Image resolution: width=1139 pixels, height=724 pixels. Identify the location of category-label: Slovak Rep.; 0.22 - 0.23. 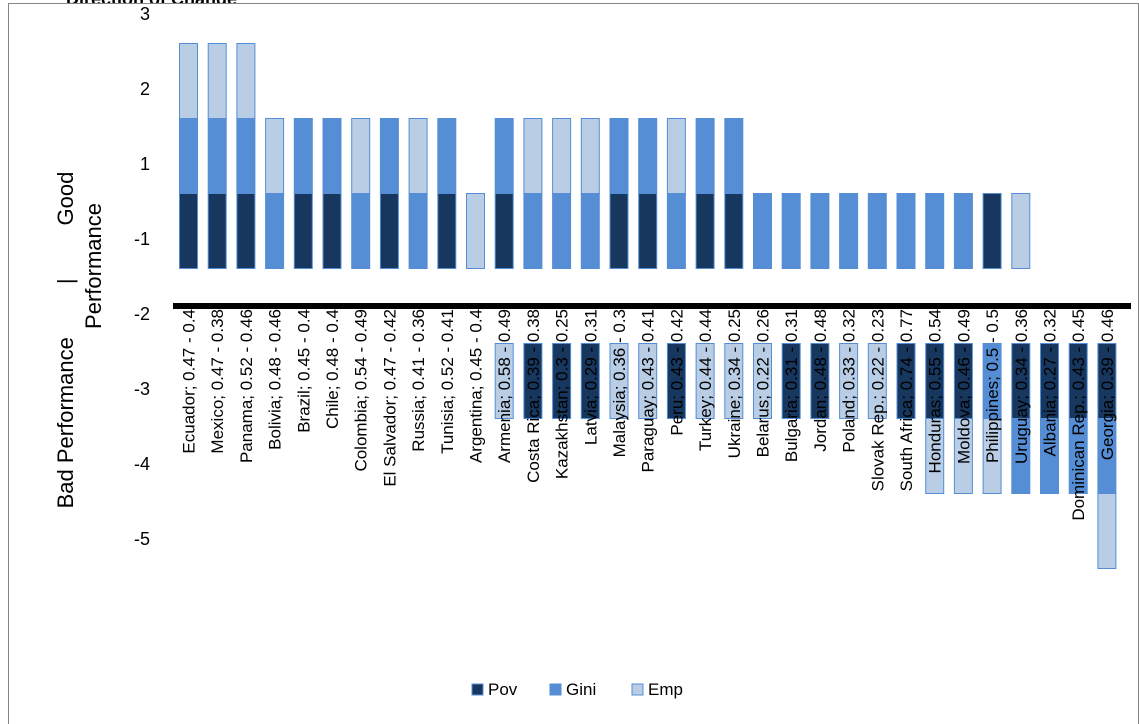
(877, 400).